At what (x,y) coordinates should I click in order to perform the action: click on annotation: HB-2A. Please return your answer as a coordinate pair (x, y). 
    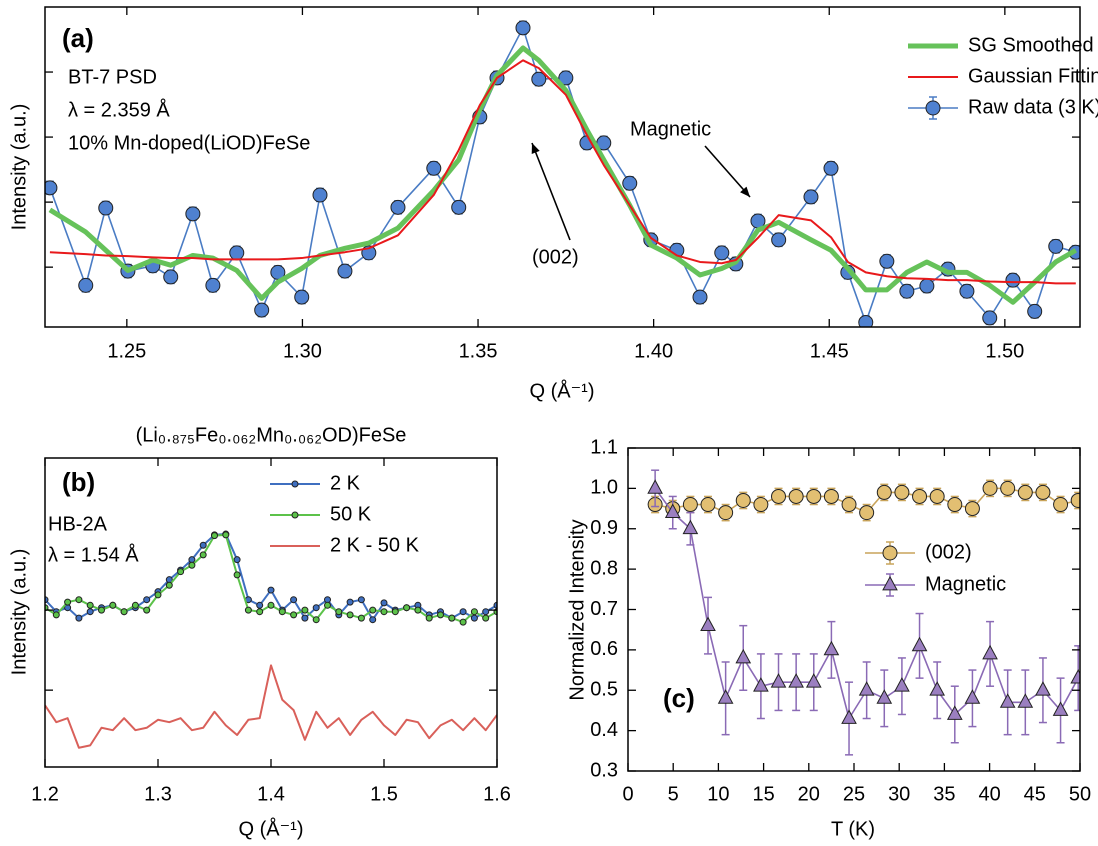
    Looking at the image, I should click on (78, 524).